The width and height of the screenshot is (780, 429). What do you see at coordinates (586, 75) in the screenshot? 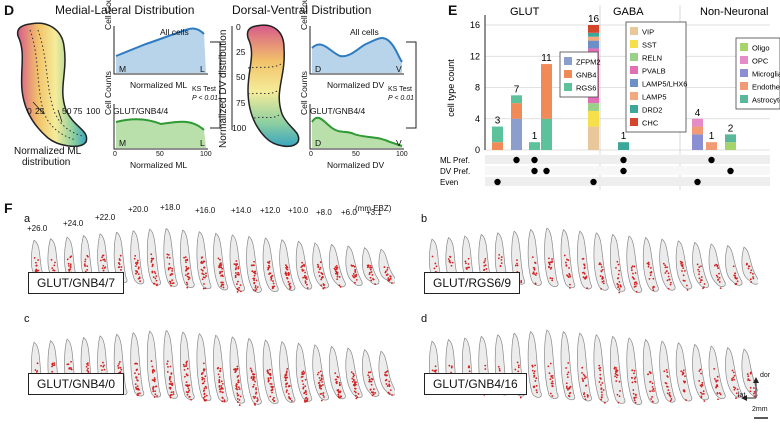
I see `legend-entry: GNB4` at bounding box center [586, 75].